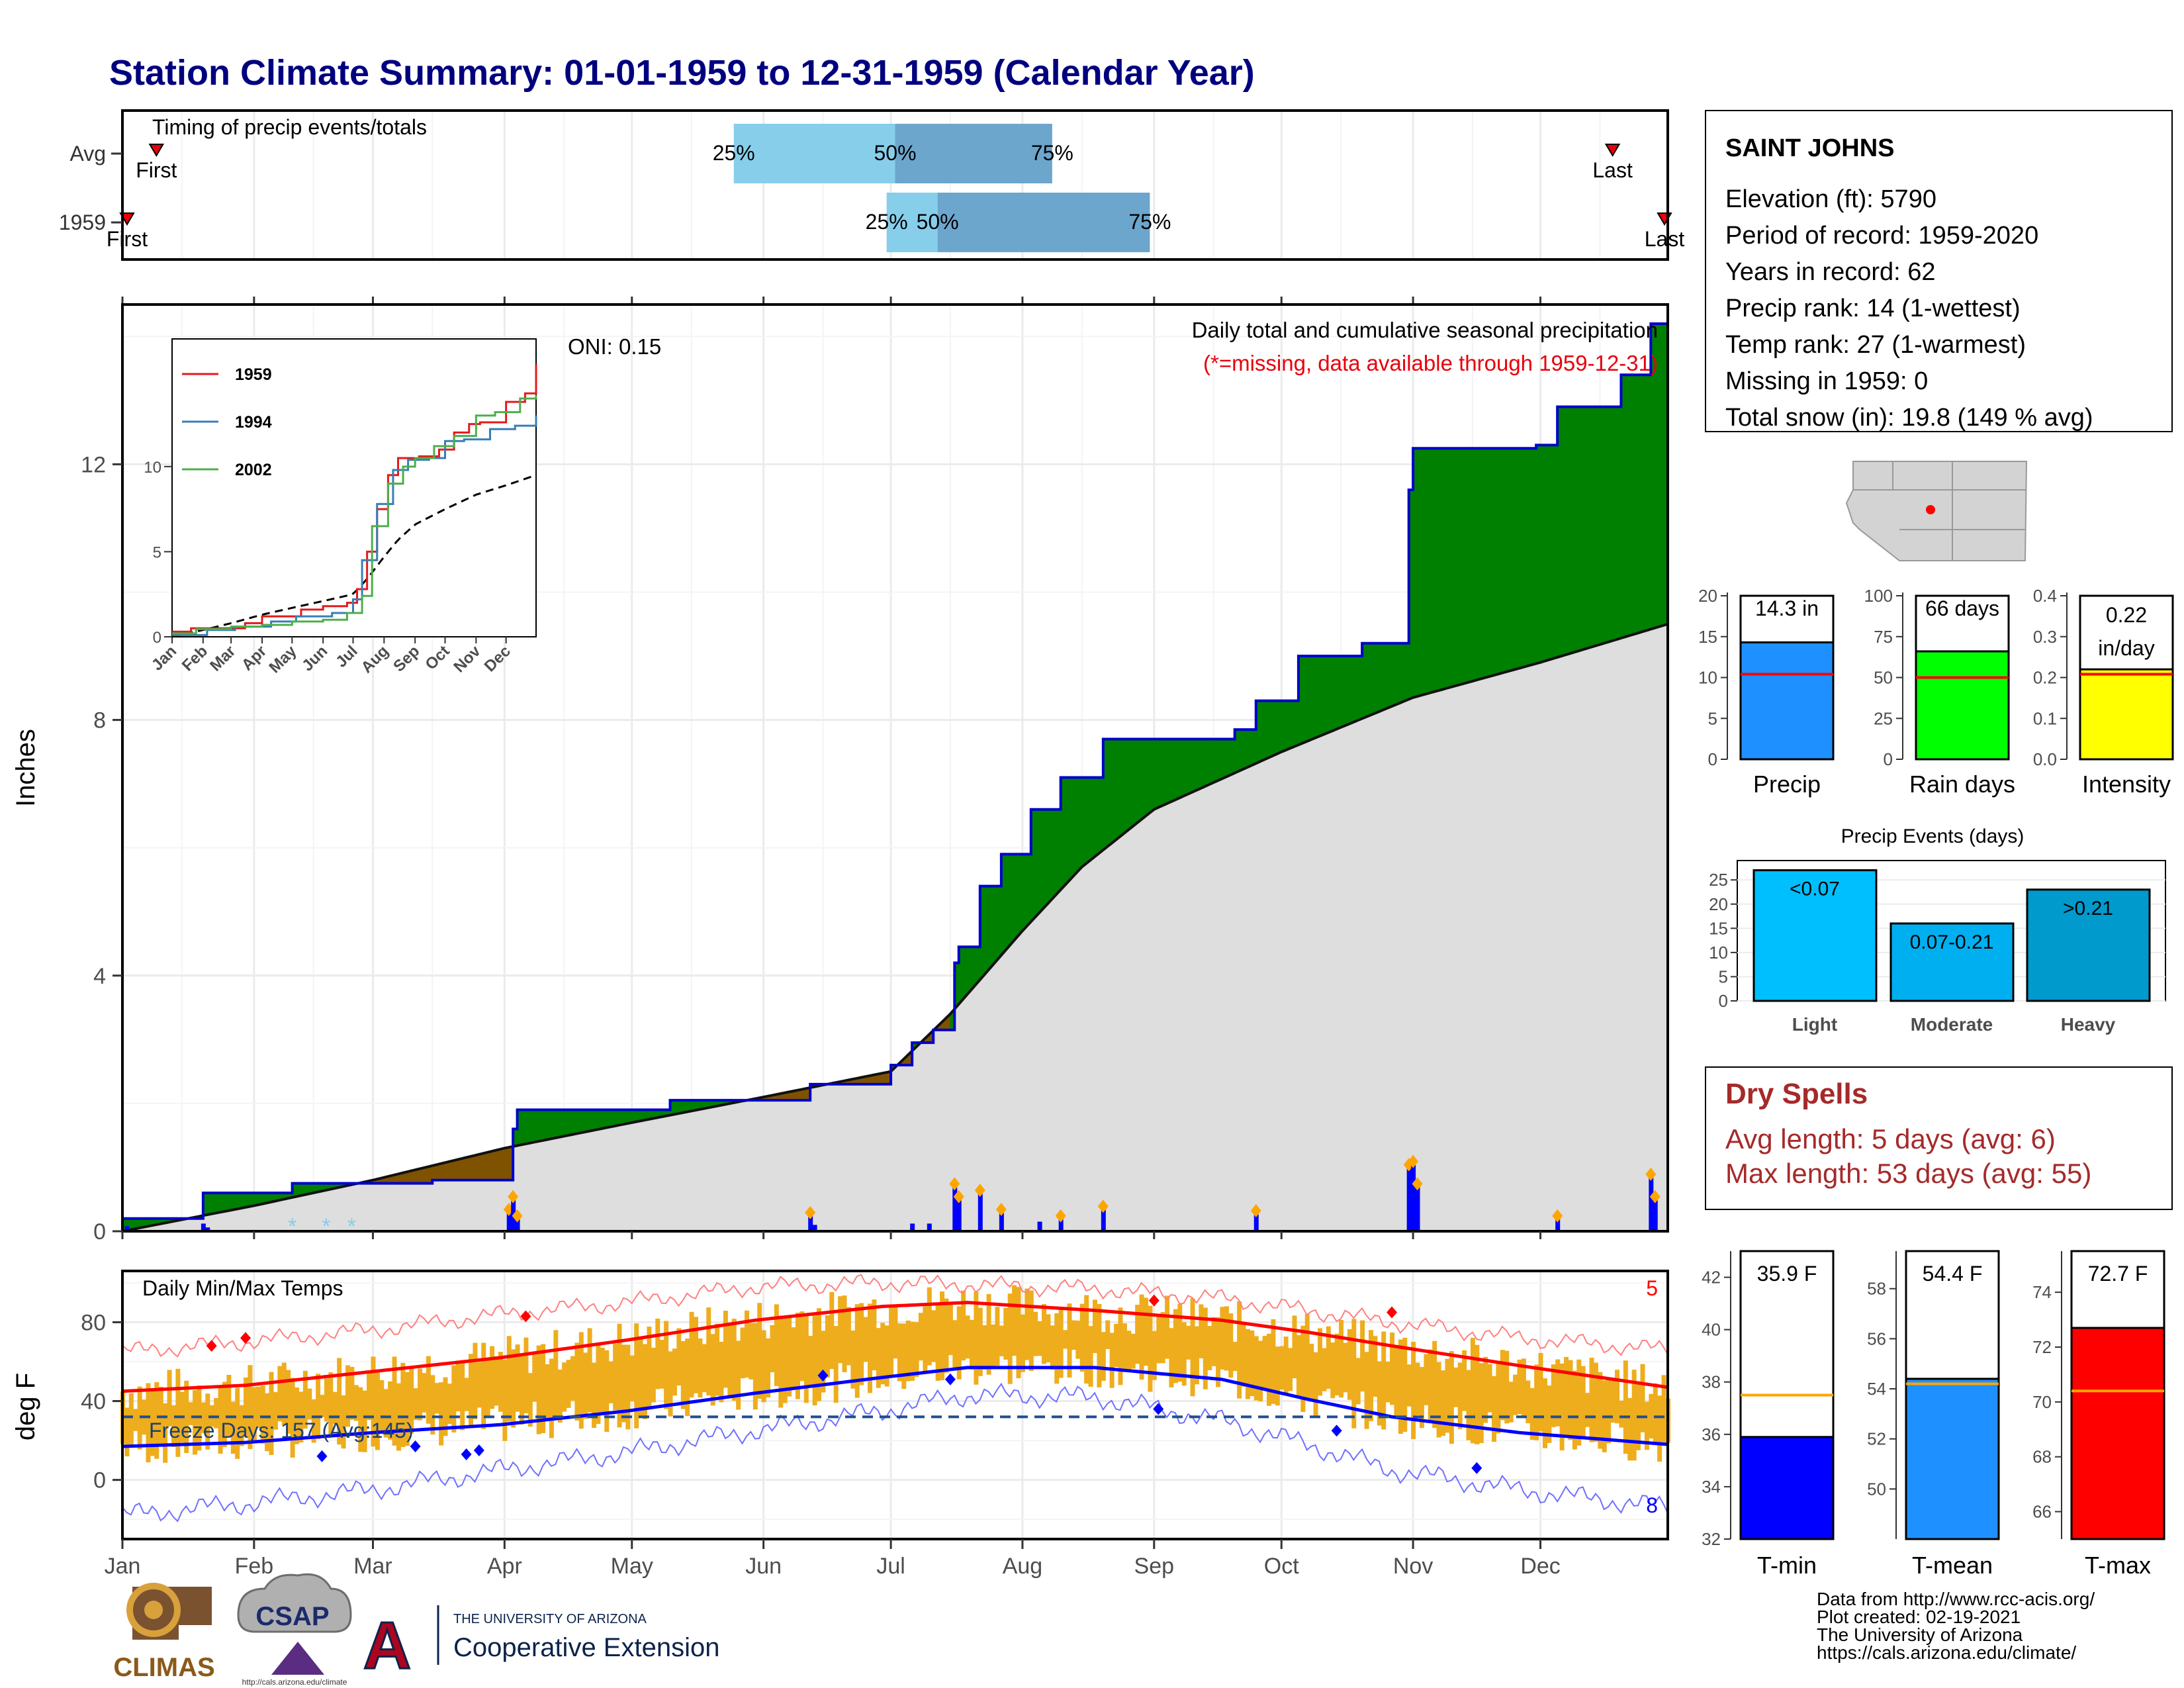  What do you see at coordinates (297, 1658) in the screenshot?
I see `csap-mountain` at bounding box center [297, 1658].